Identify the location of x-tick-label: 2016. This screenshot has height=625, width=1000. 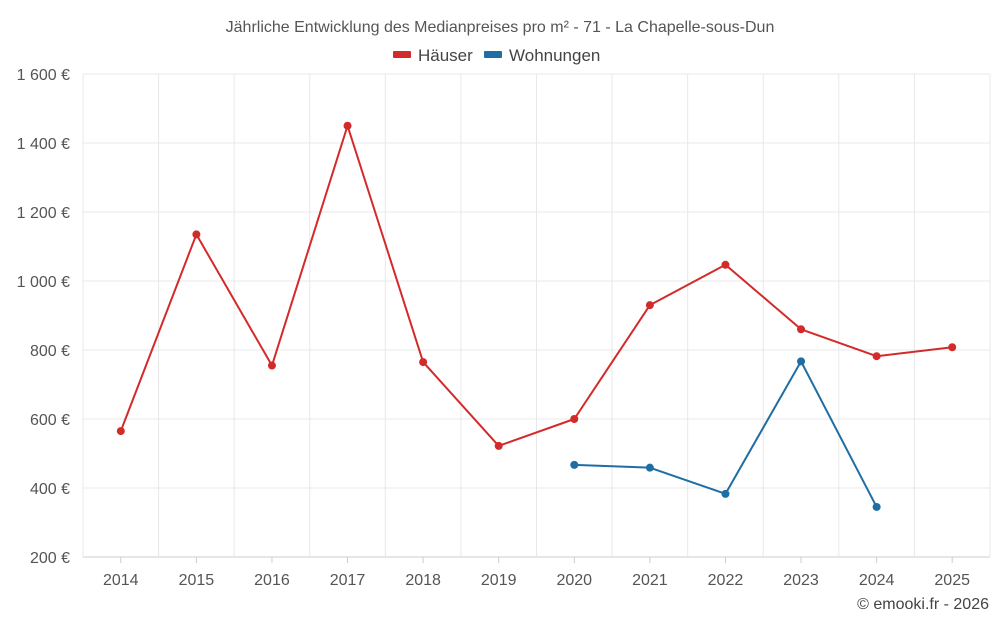
(272, 580).